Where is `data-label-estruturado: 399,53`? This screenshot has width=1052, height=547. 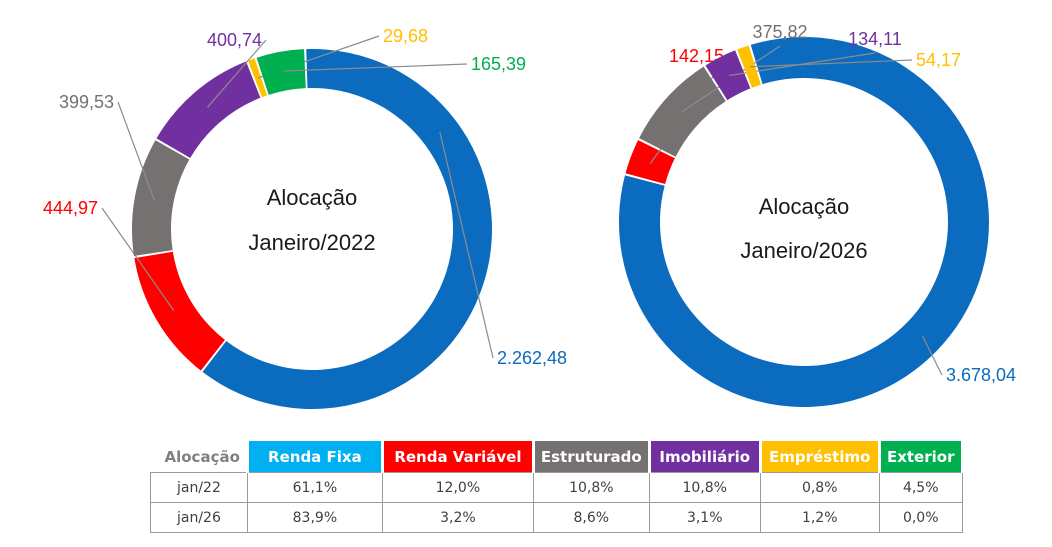 data-label-estruturado: 399,53 is located at coordinates (86, 102).